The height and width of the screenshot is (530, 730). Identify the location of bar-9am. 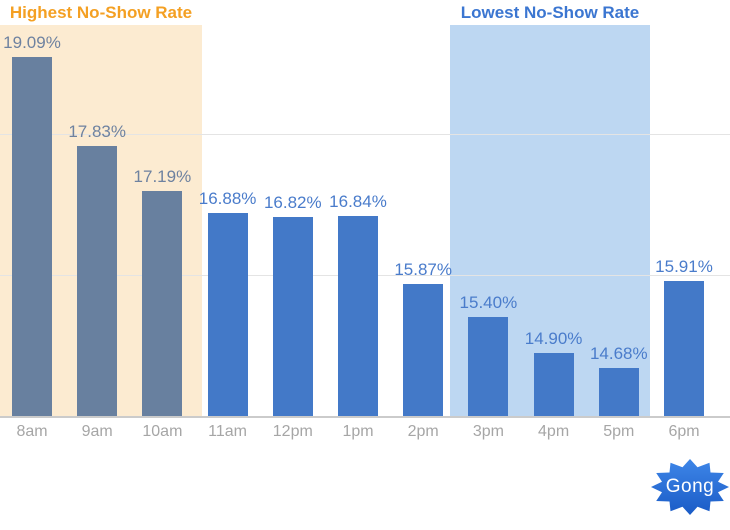
(97, 280).